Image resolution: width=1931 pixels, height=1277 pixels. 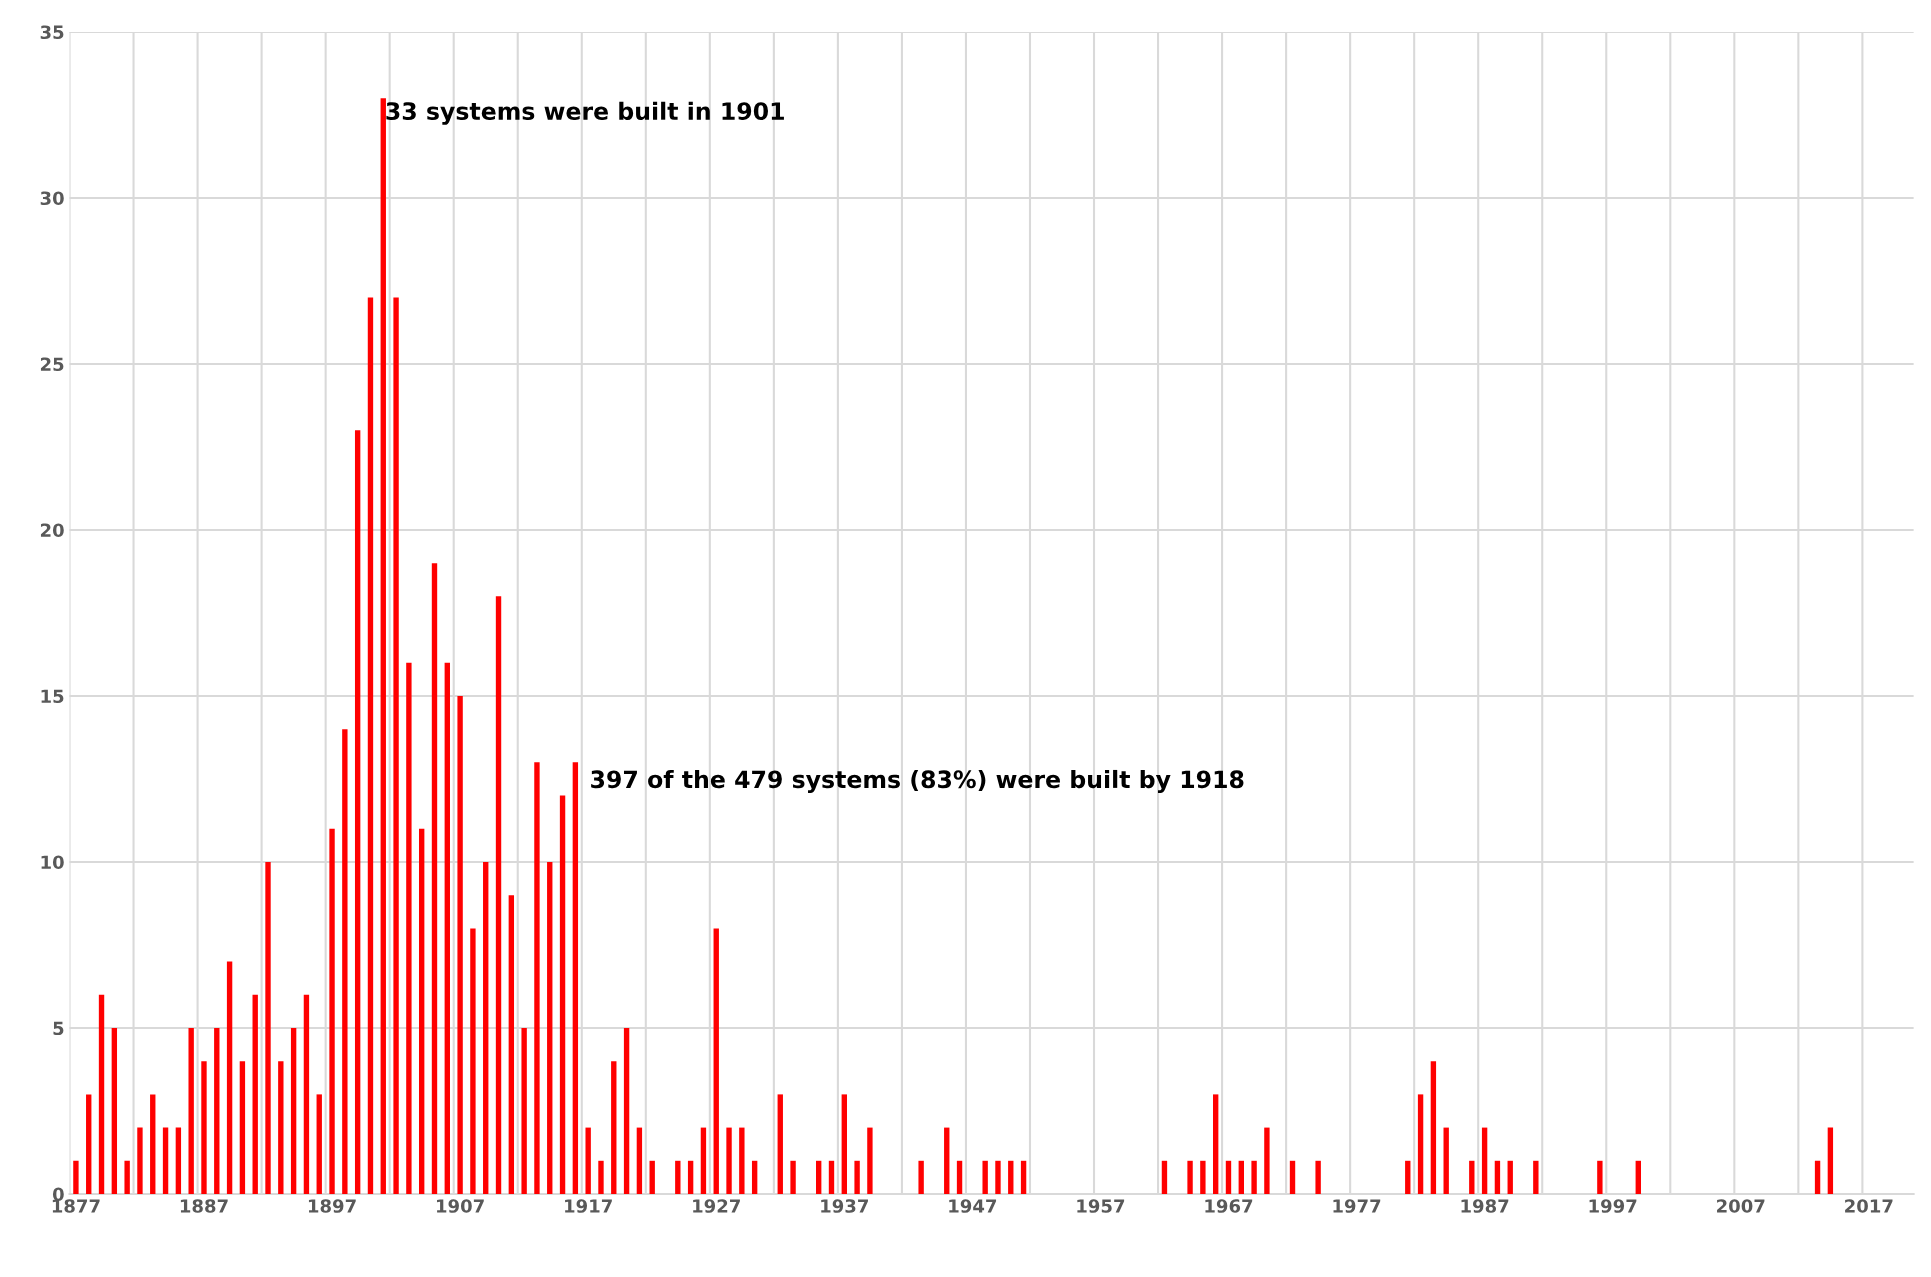 I want to click on x-tick-label: 1897, so click(x=332, y=1206).